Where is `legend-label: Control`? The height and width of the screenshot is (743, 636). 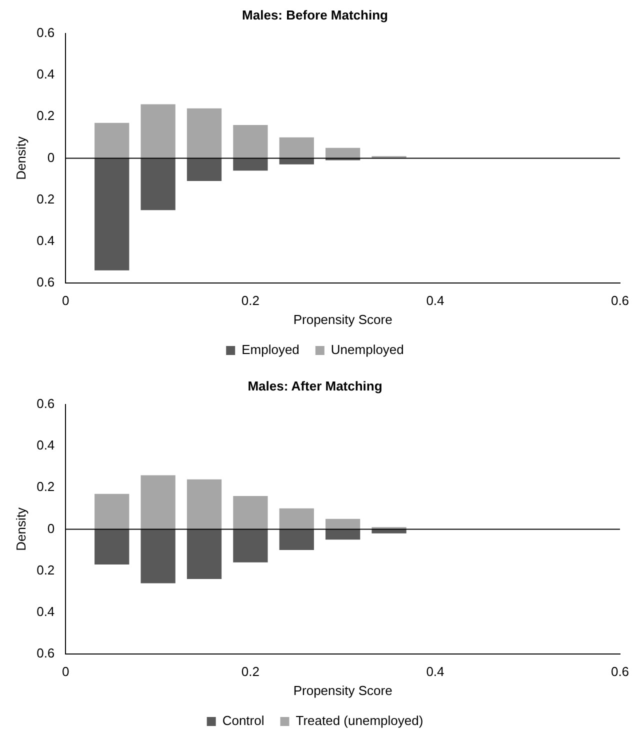
legend-label: Control is located at coordinates (243, 720).